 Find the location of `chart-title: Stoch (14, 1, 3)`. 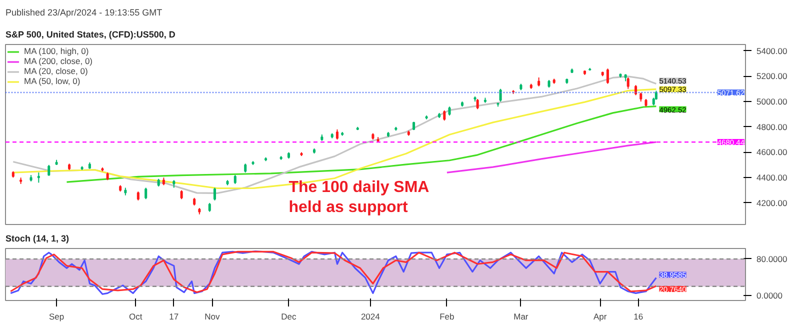

chart-title: Stoch (14, 1, 3) is located at coordinates (38, 239).